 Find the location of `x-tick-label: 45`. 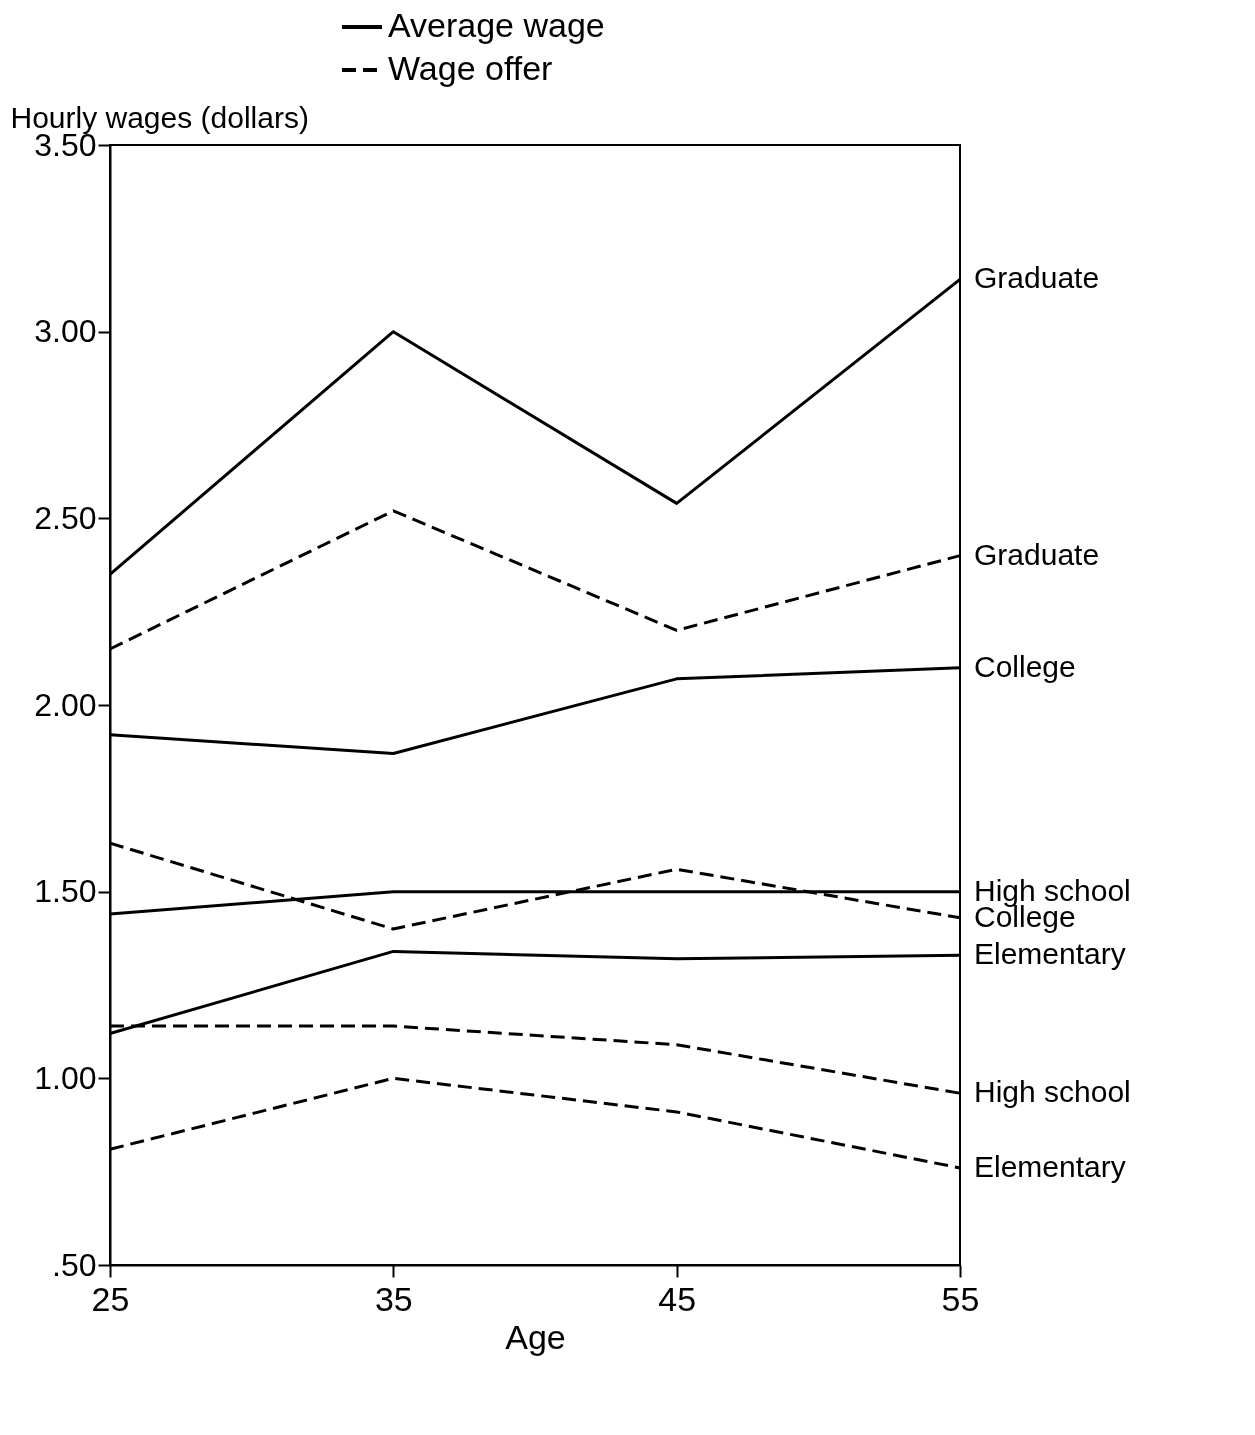

x-tick-label: 45 is located at coordinates (677, 1298).